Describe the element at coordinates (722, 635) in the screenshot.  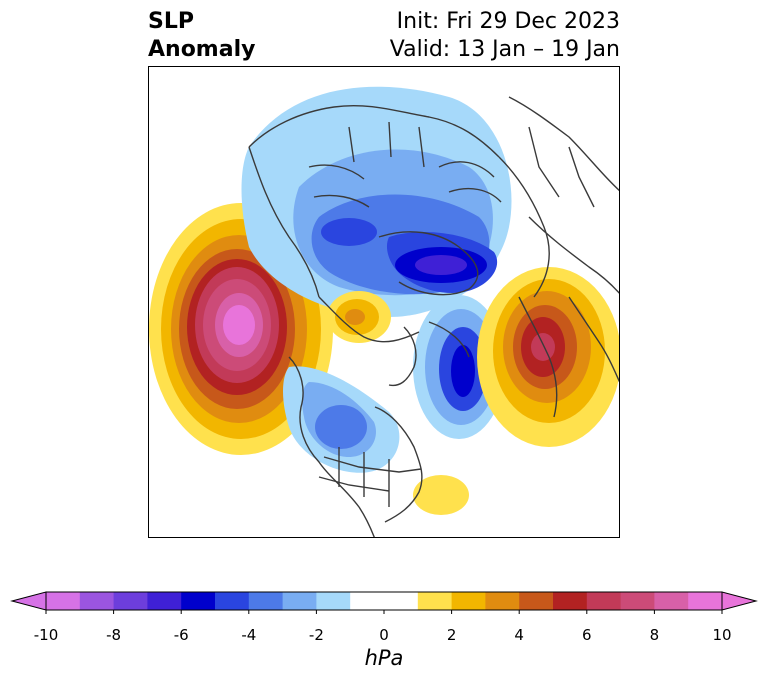
I see `colorbar-tick-label: 10` at that location.